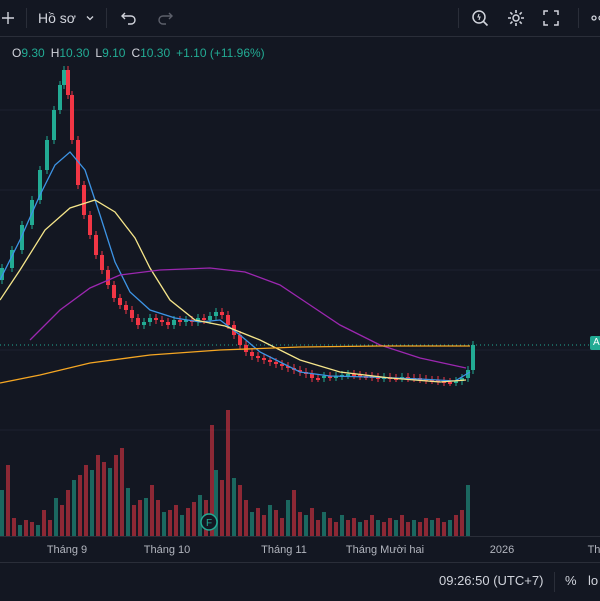 The width and height of the screenshot is (600, 601). I want to click on crosshair-icon, so click(10, 18).